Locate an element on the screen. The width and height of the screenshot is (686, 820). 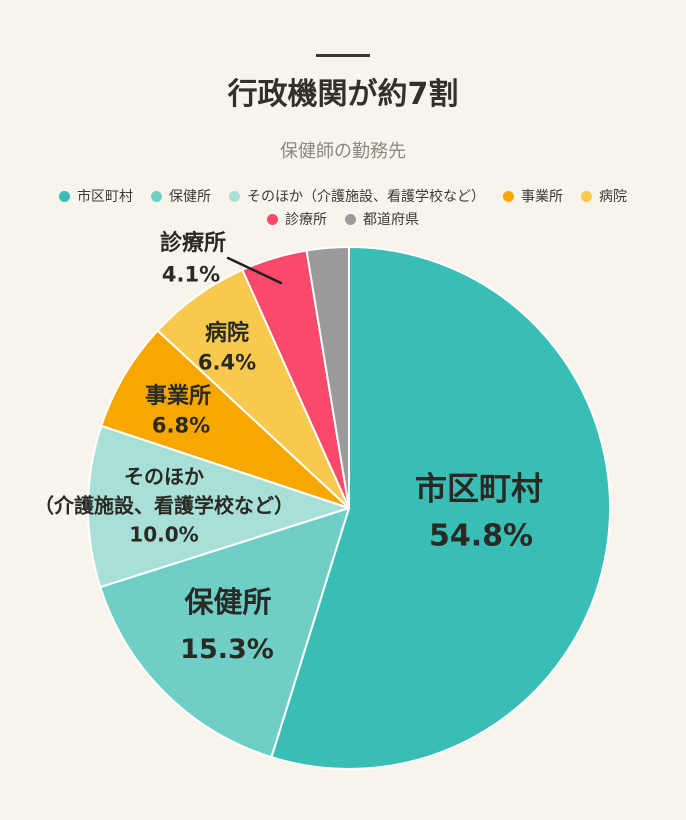
slice-label-hokenjo: 保健所 is located at coordinates (228, 602).